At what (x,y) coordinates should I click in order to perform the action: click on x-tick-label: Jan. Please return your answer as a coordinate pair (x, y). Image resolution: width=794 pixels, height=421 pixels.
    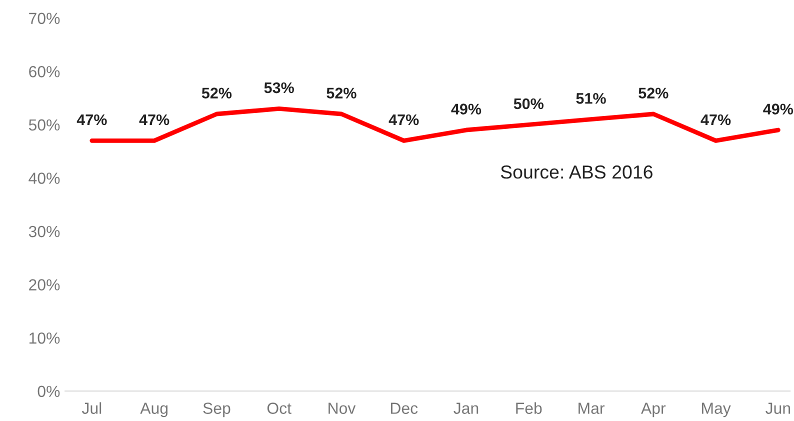
    Looking at the image, I should click on (466, 408).